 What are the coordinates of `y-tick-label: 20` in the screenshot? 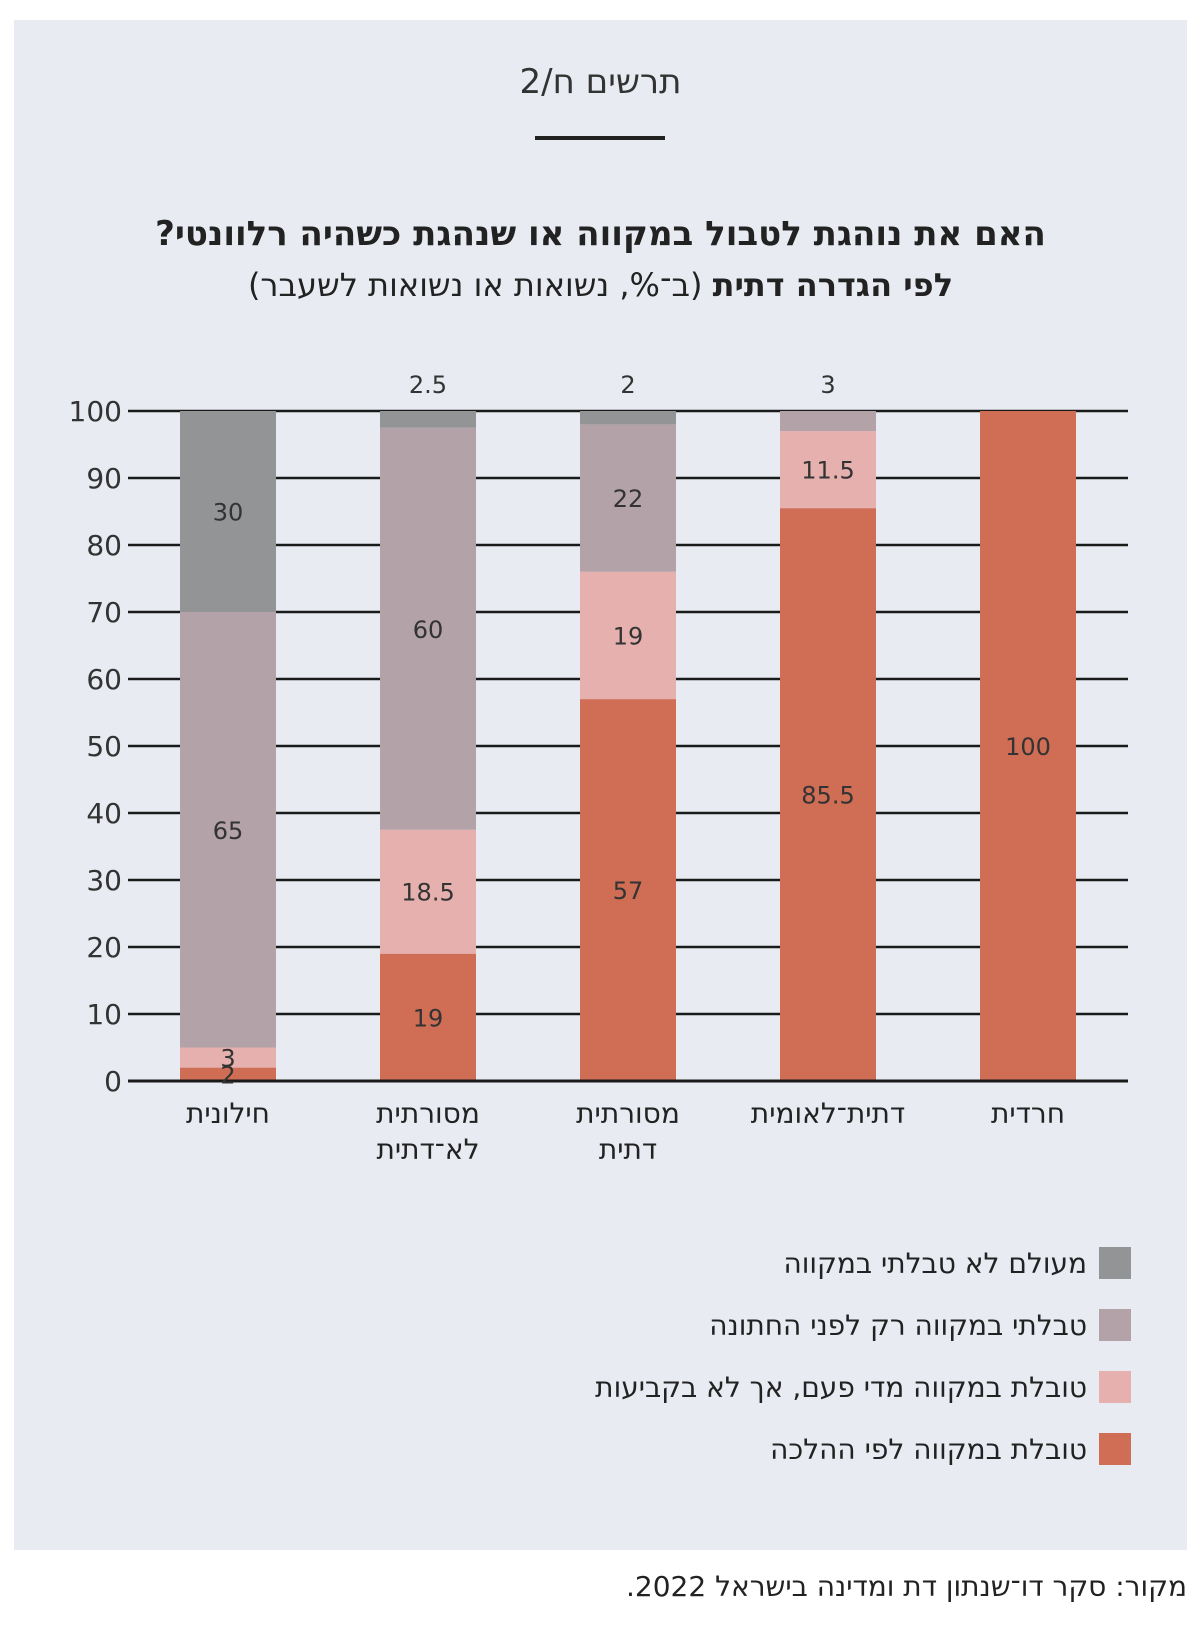 It's located at (104, 947).